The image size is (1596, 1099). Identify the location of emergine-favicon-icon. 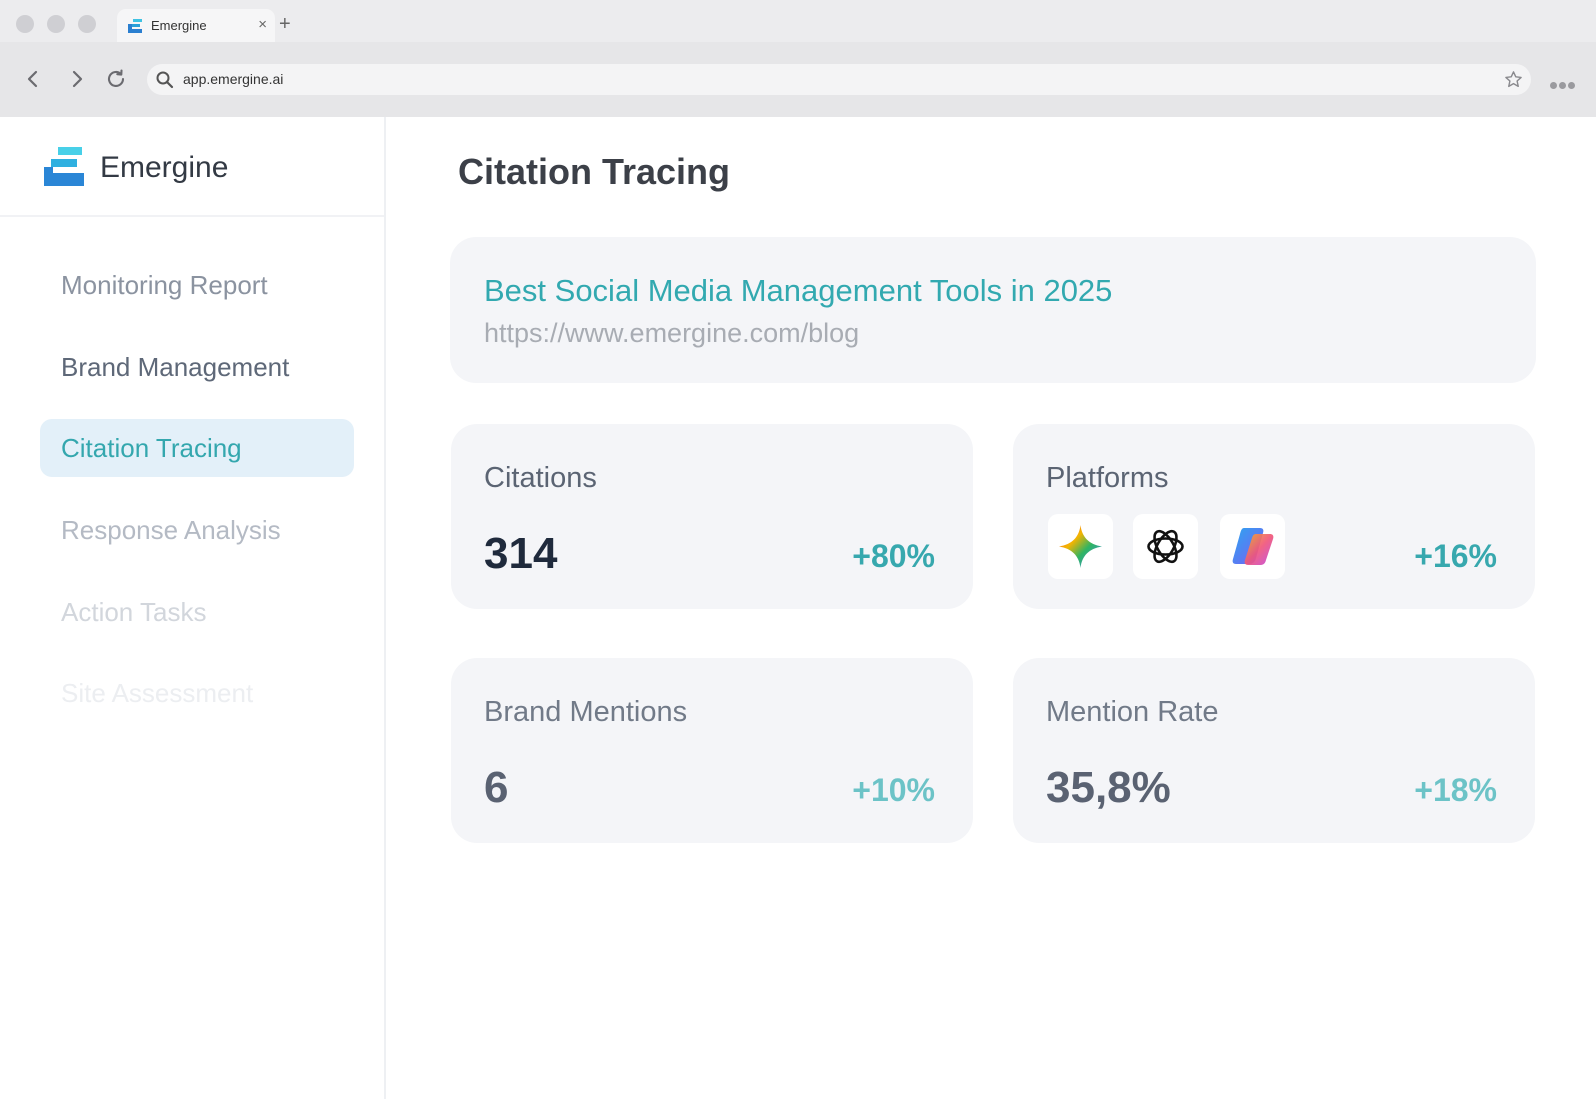
(135, 26).